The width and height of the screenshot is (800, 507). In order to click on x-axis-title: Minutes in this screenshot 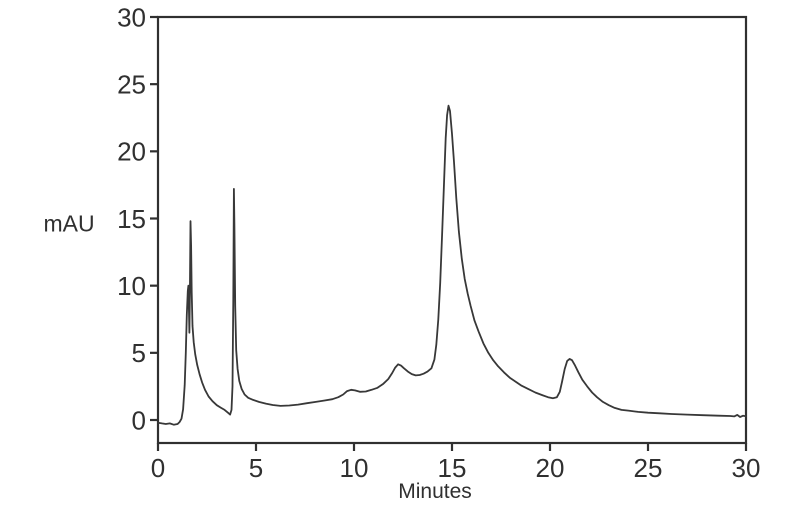, I will do `click(435, 491)`.